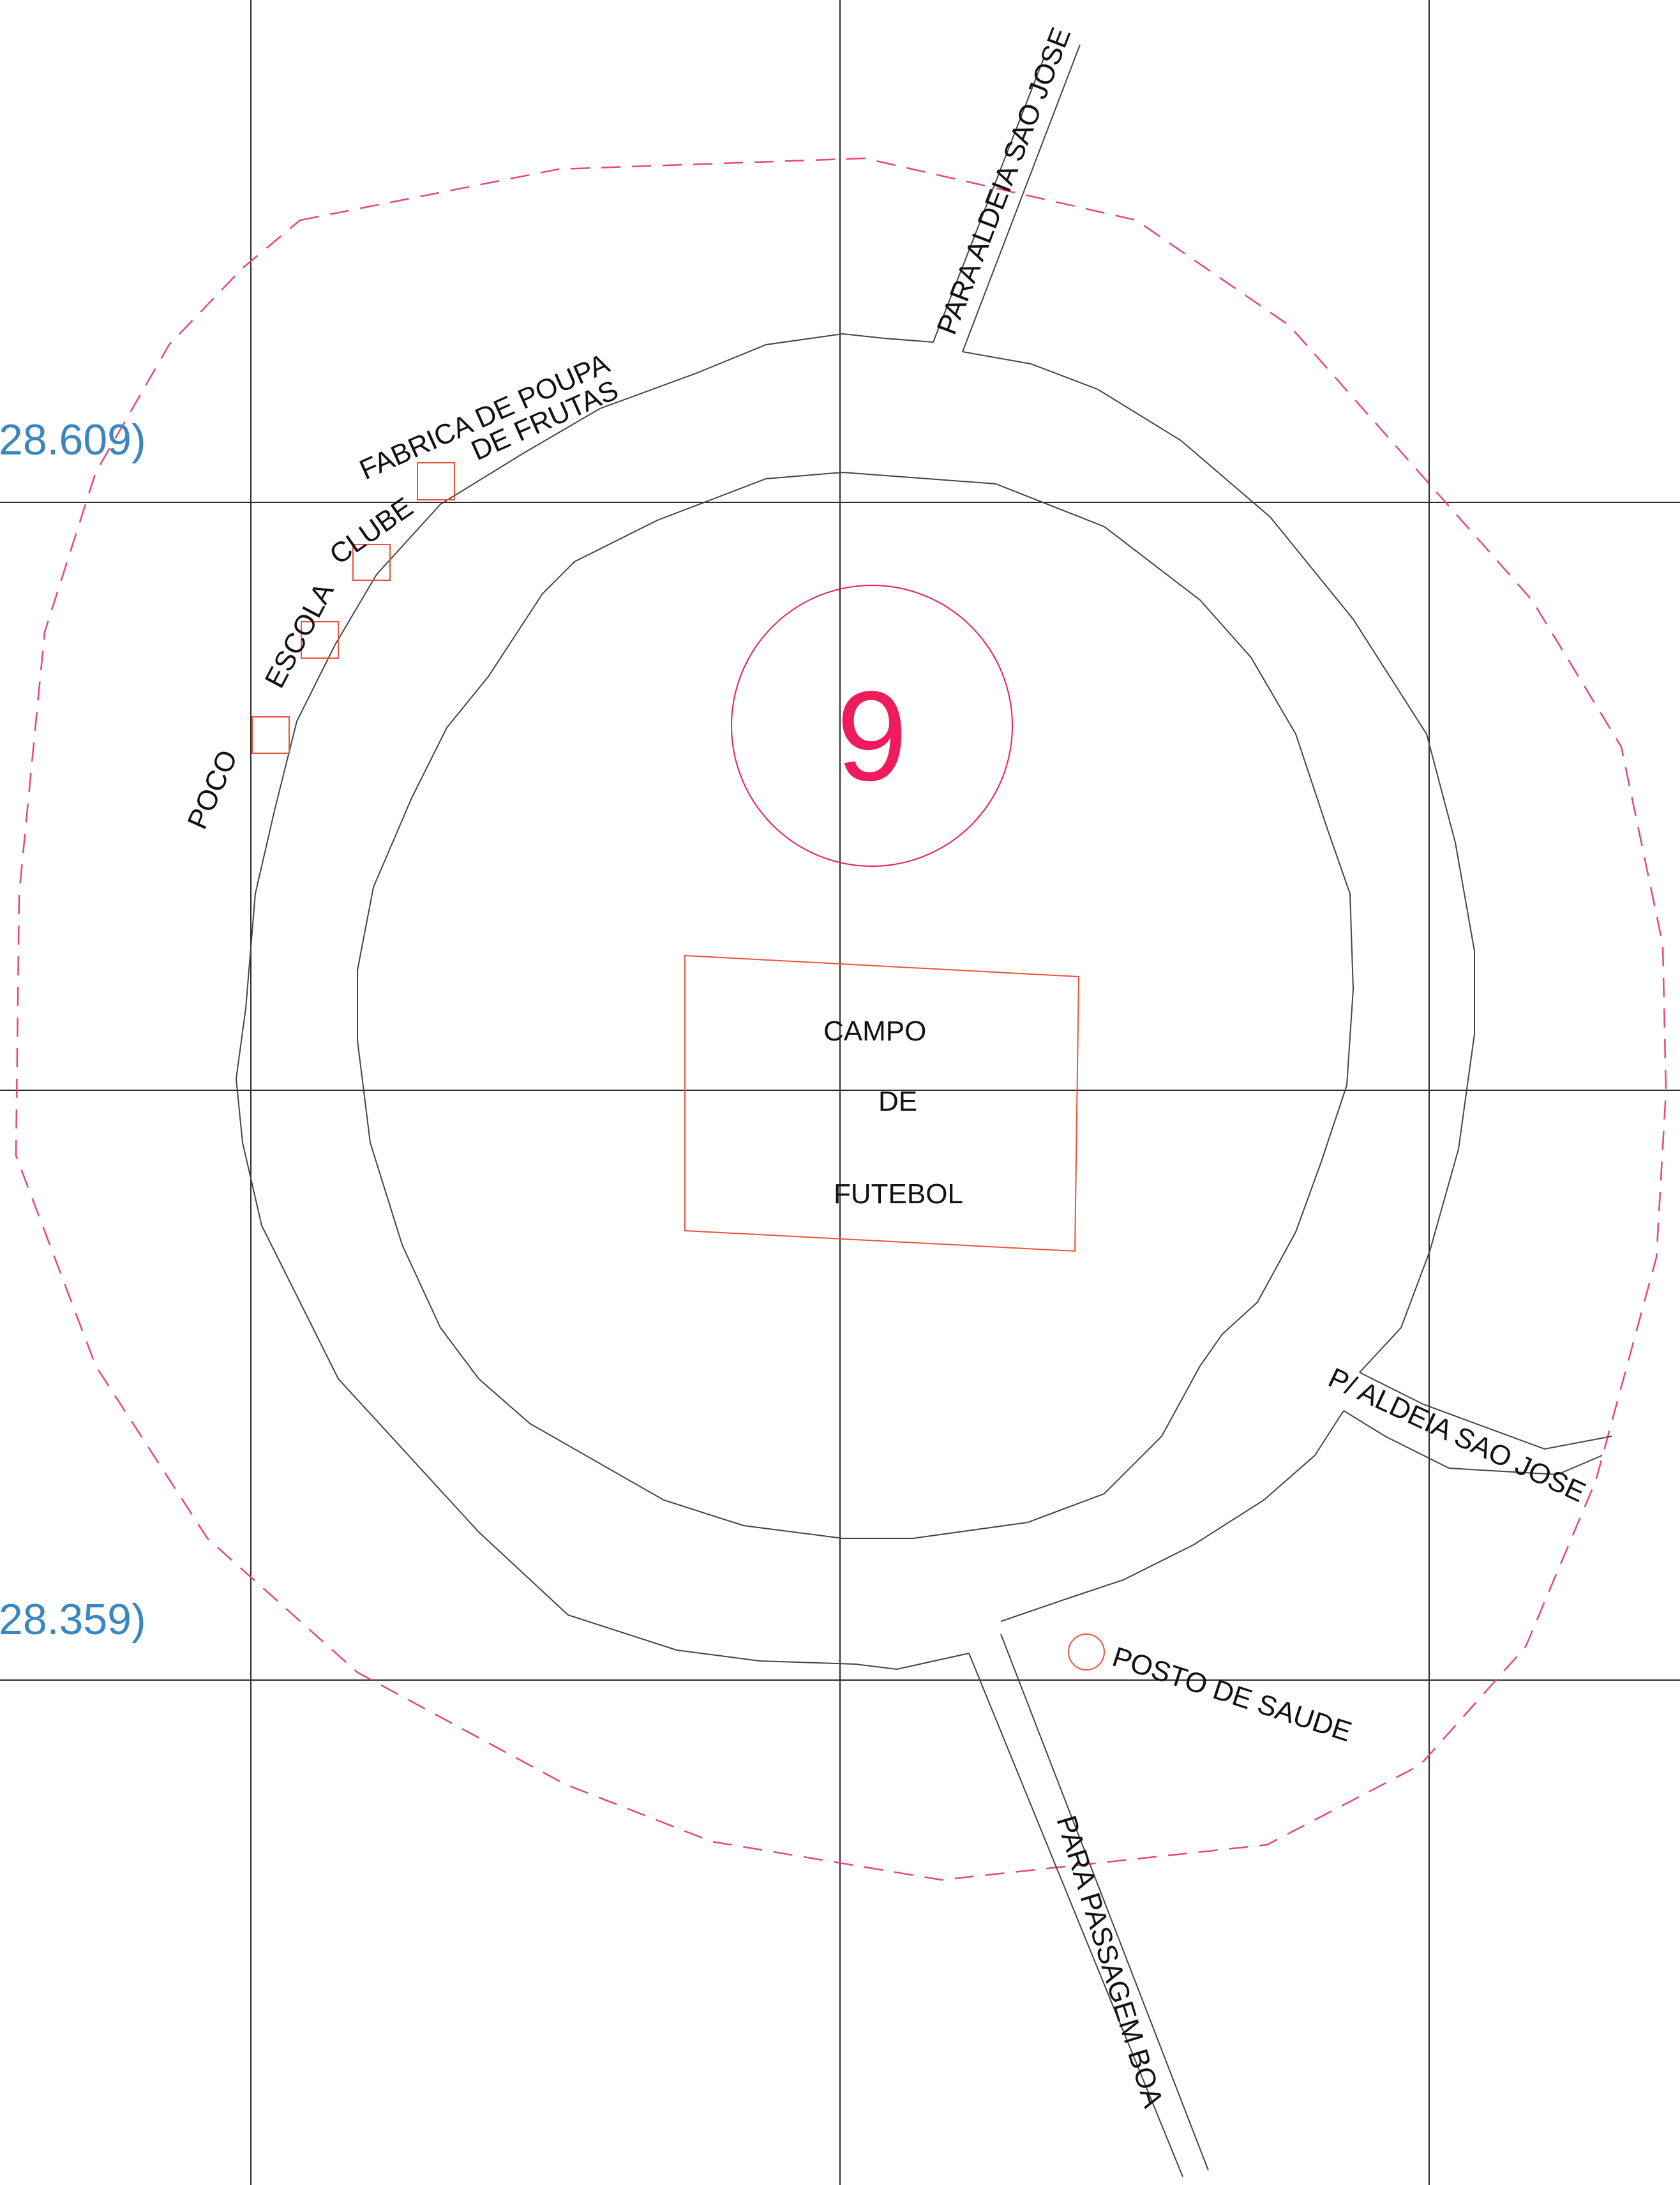 Image resolution: width=1680 pixels, height=2185 pixels. Describe the element at coordinates (73, 1619) in the screenshot. I see `coordinate-label-lower: 28.359)` at that location.